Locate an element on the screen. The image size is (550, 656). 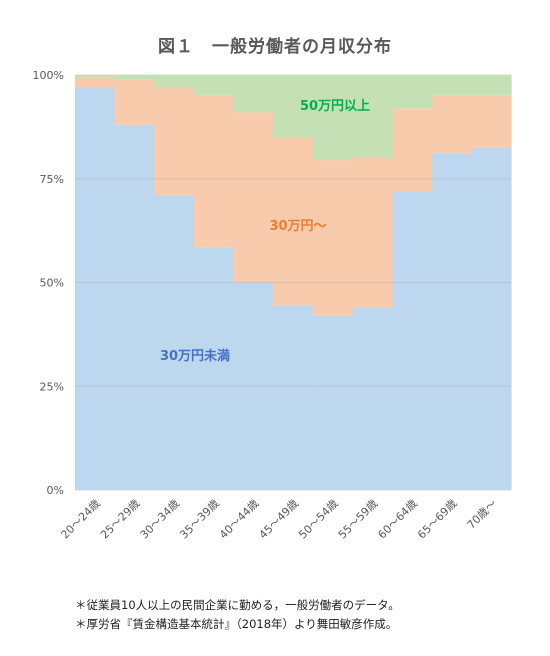
chart-title: 図１ 一般労働者の月収分布 is located at coordinates (275, 47).